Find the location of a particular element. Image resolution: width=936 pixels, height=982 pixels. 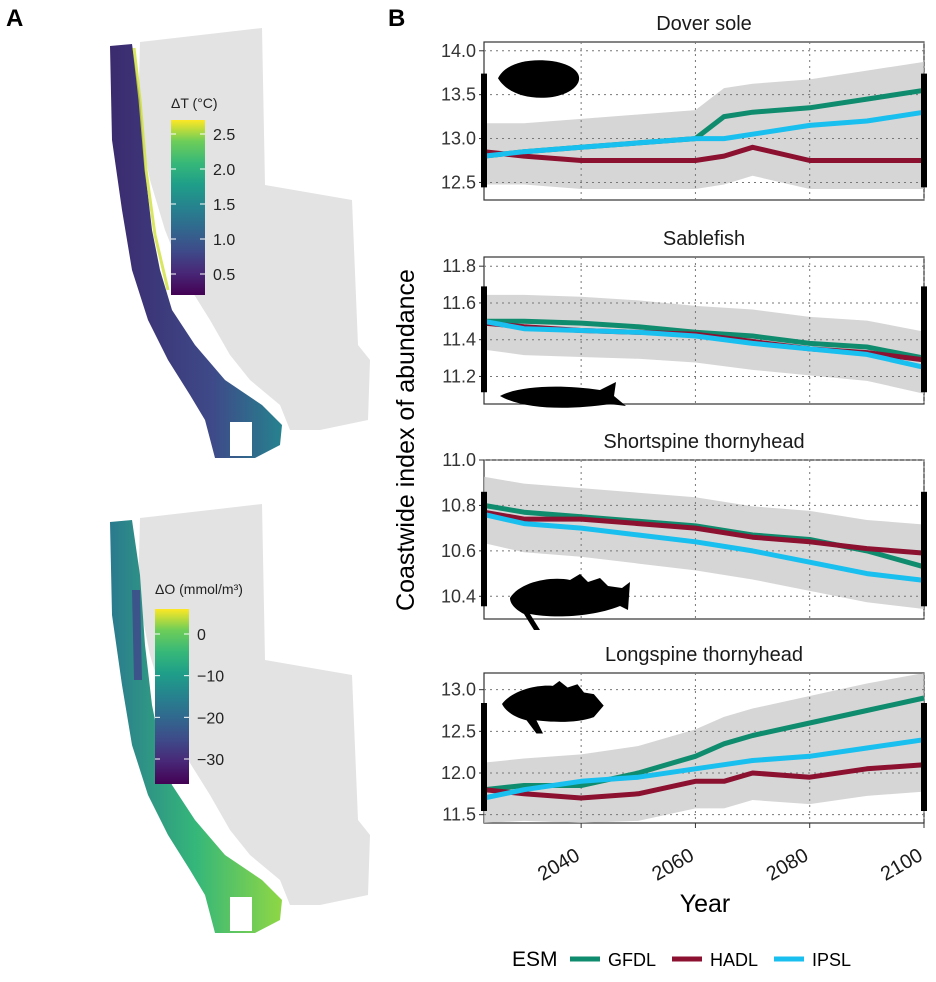

colorbar-tick-label: 0.5 is located at coordinates (224, 275).